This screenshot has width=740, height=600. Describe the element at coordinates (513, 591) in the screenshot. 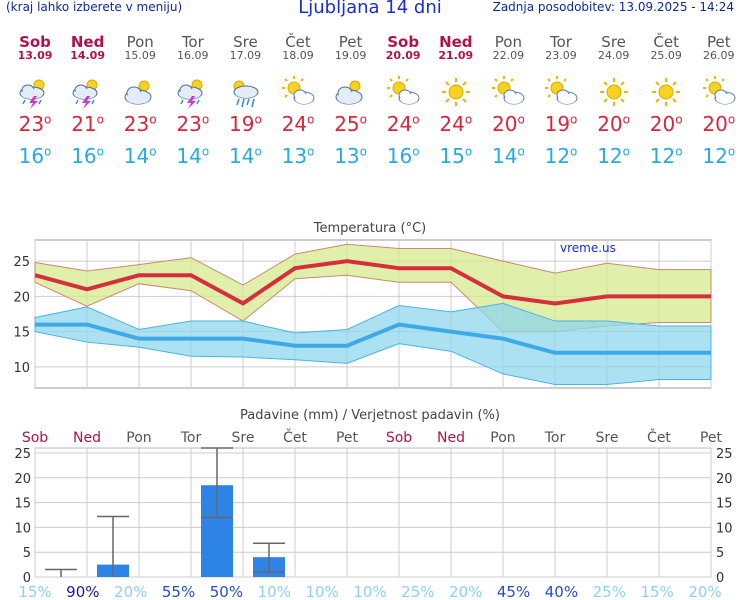

I see `precipitation-probability: 45%` at that location.